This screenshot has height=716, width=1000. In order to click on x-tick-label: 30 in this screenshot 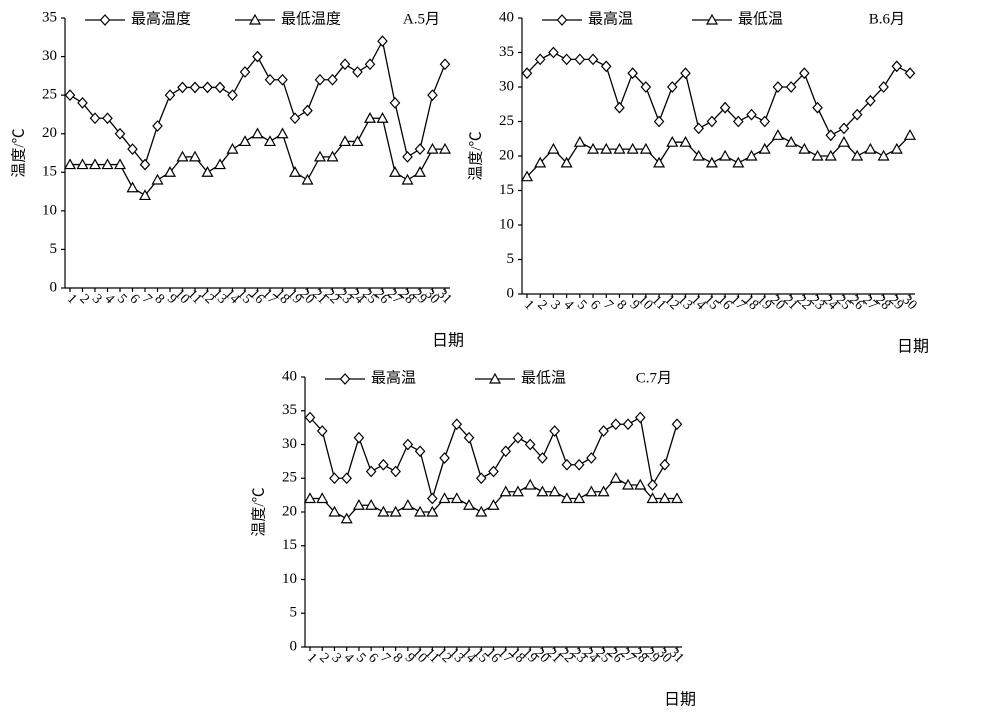, I will do `click(909, 303)`.